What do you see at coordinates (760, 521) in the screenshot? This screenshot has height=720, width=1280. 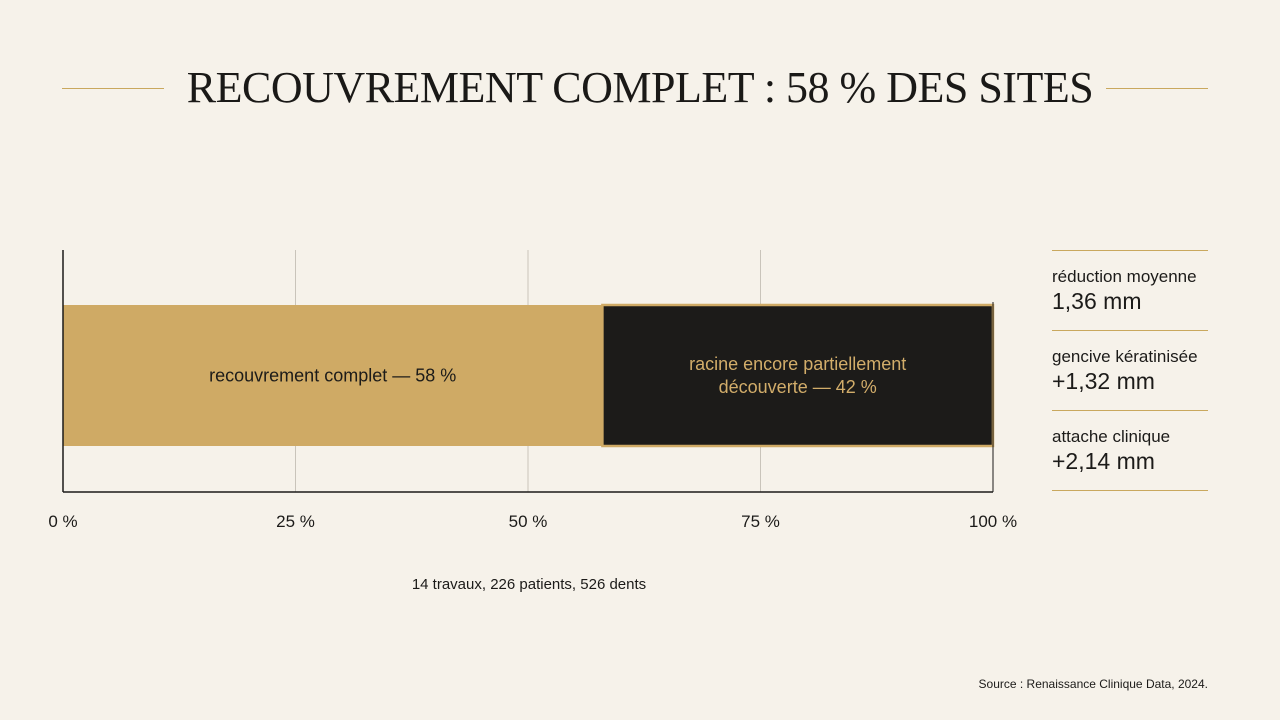 I see `x-tick-label: 75 %` at bounding box center [760, 521].